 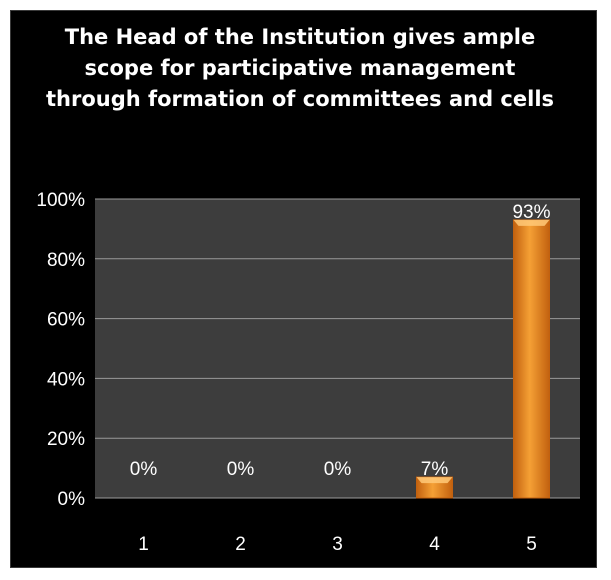 What do you see at coordinates (60, 200) in the screenshot?
I see `y-tick-label: 100%` at bounding box center [60, 200].